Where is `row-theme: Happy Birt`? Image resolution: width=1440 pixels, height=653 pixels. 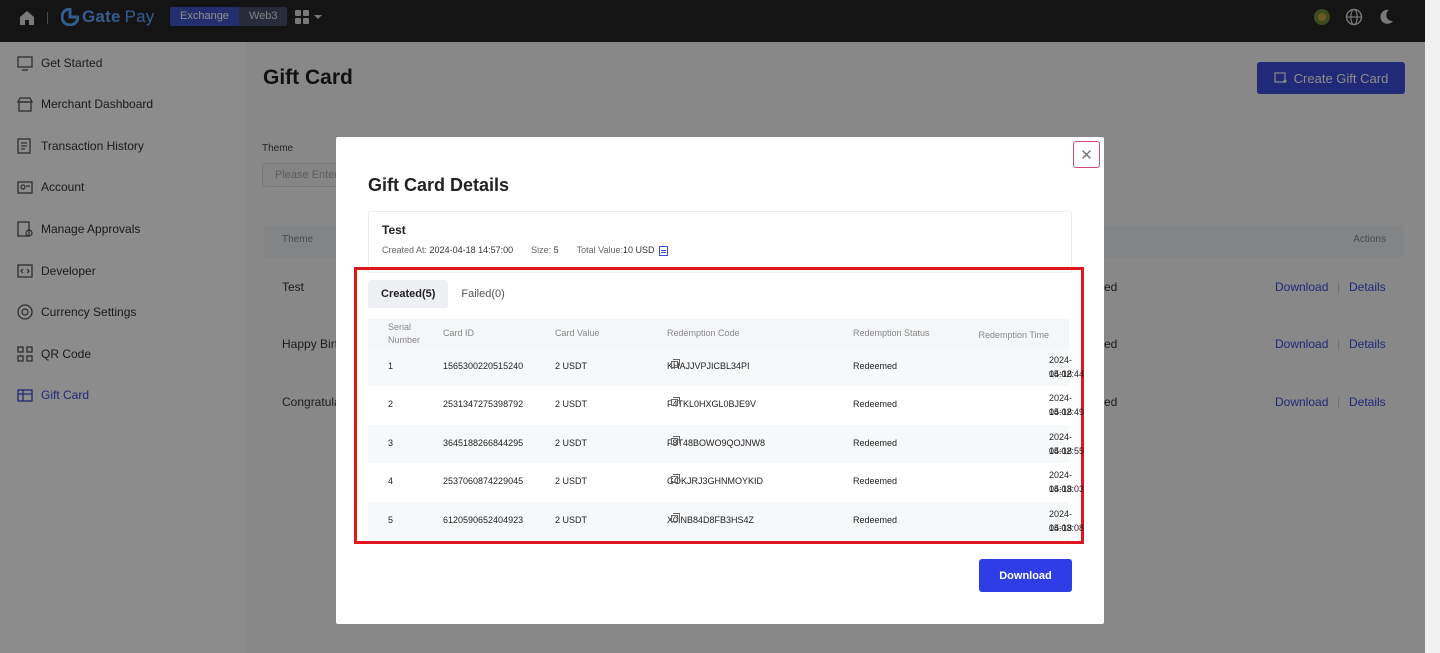
row-theme: Happy Birt is located at coordinates (310, 344).